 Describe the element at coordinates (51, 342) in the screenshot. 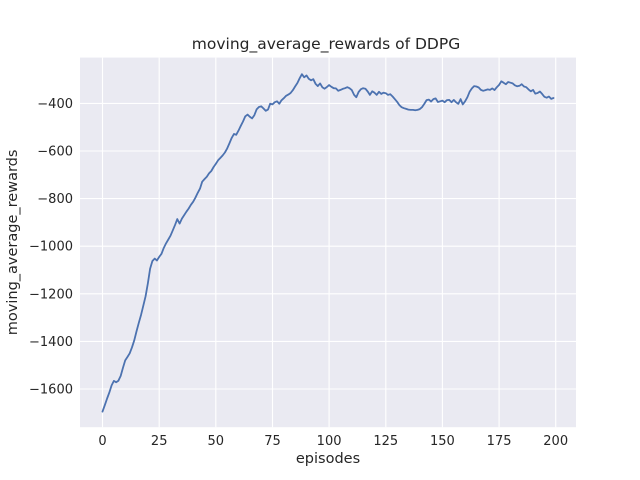

I see `y-tick-label: −1400` at that location.